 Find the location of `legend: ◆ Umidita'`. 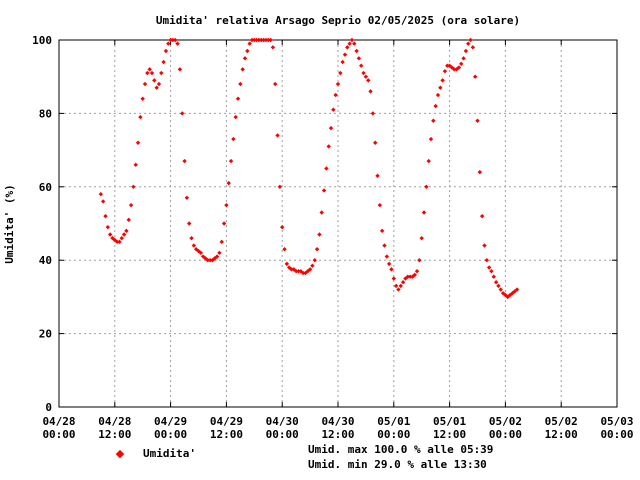

legend: ◆ Umidita' is located at coordinates (156, 453).